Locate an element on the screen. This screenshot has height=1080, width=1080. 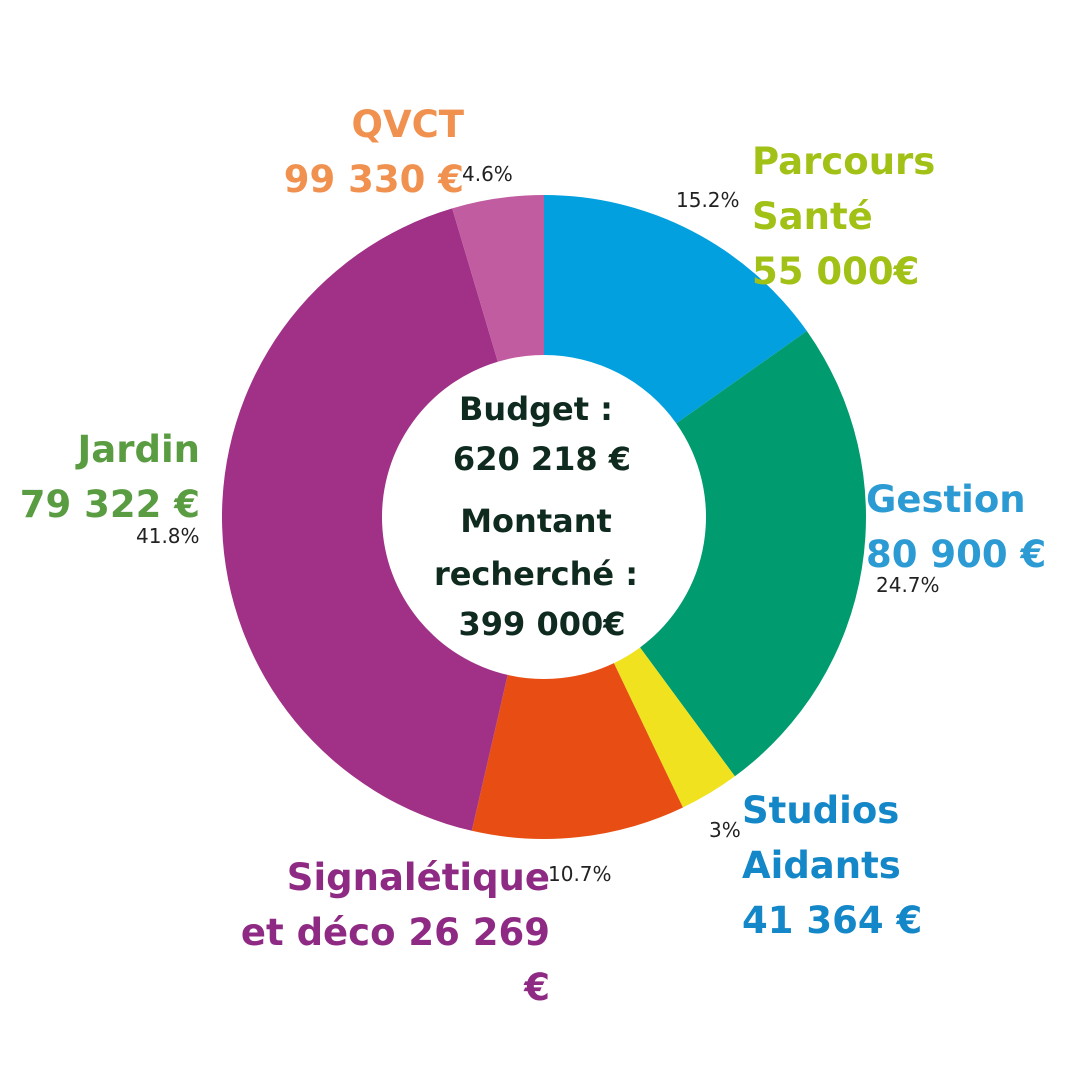
slice-label-qvct: QVCT 99 330 € is located at coordinates (374, 152).